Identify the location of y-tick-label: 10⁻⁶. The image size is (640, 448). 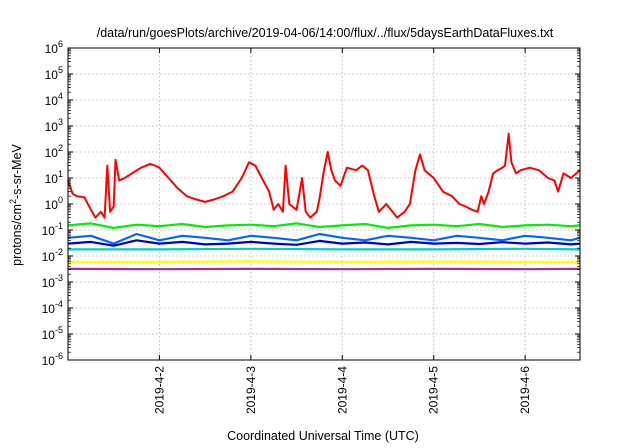
(52, 359).